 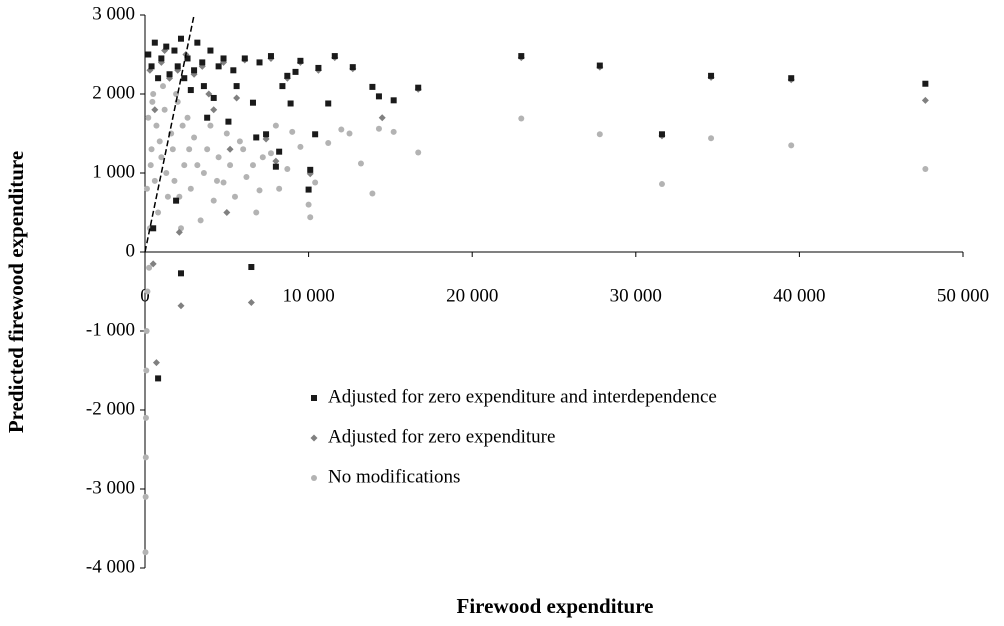 I want to click on x-tick-label: 30 000, so click(x=636, y=295).